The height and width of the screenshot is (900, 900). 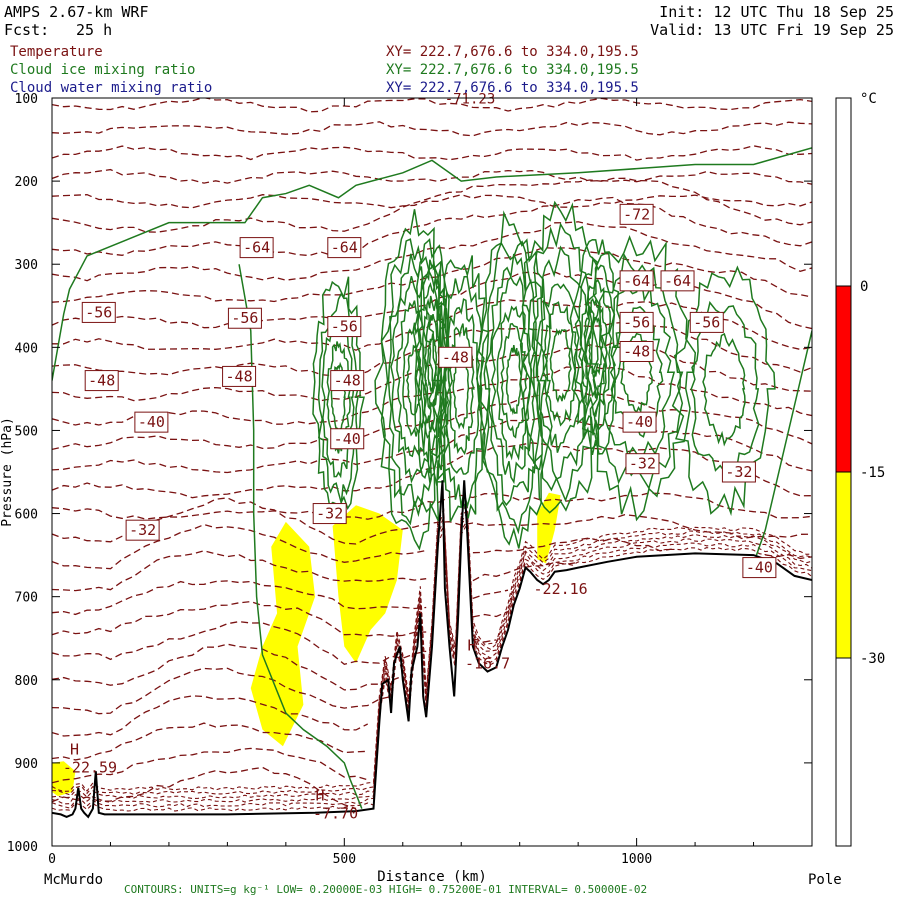 What do you see at coordinates (111, 88) in the screenshot?
I see `legend-cloud-water-name: Cloud water mixing ratio` at bounding box center [111, 88].